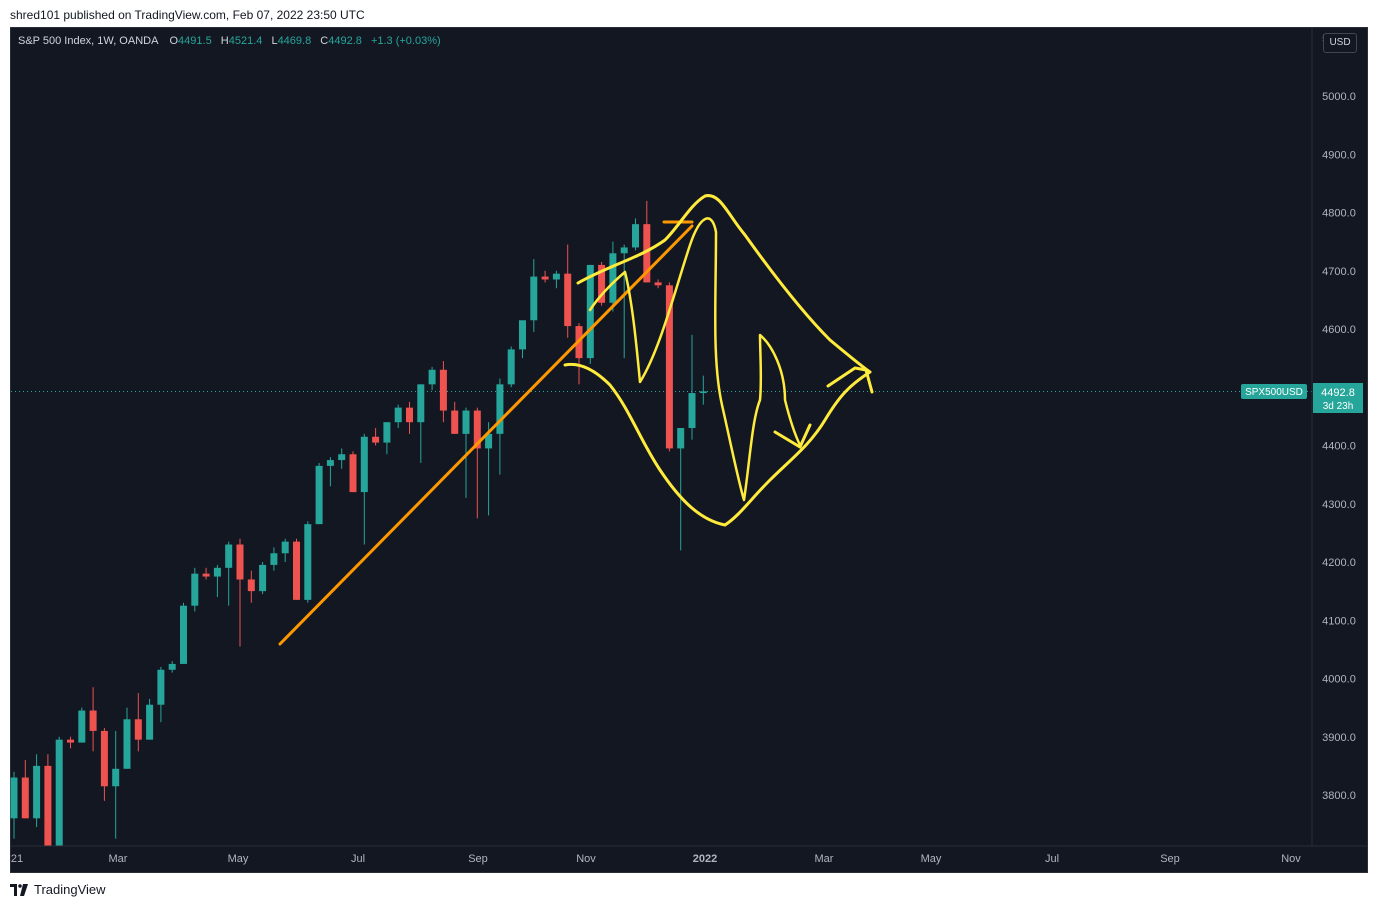 This screenshot has width=1378, height=908. Describe the element at coordinates (1052, 859) in the screenshot. I see `time-tick-label: Jul` at that location.